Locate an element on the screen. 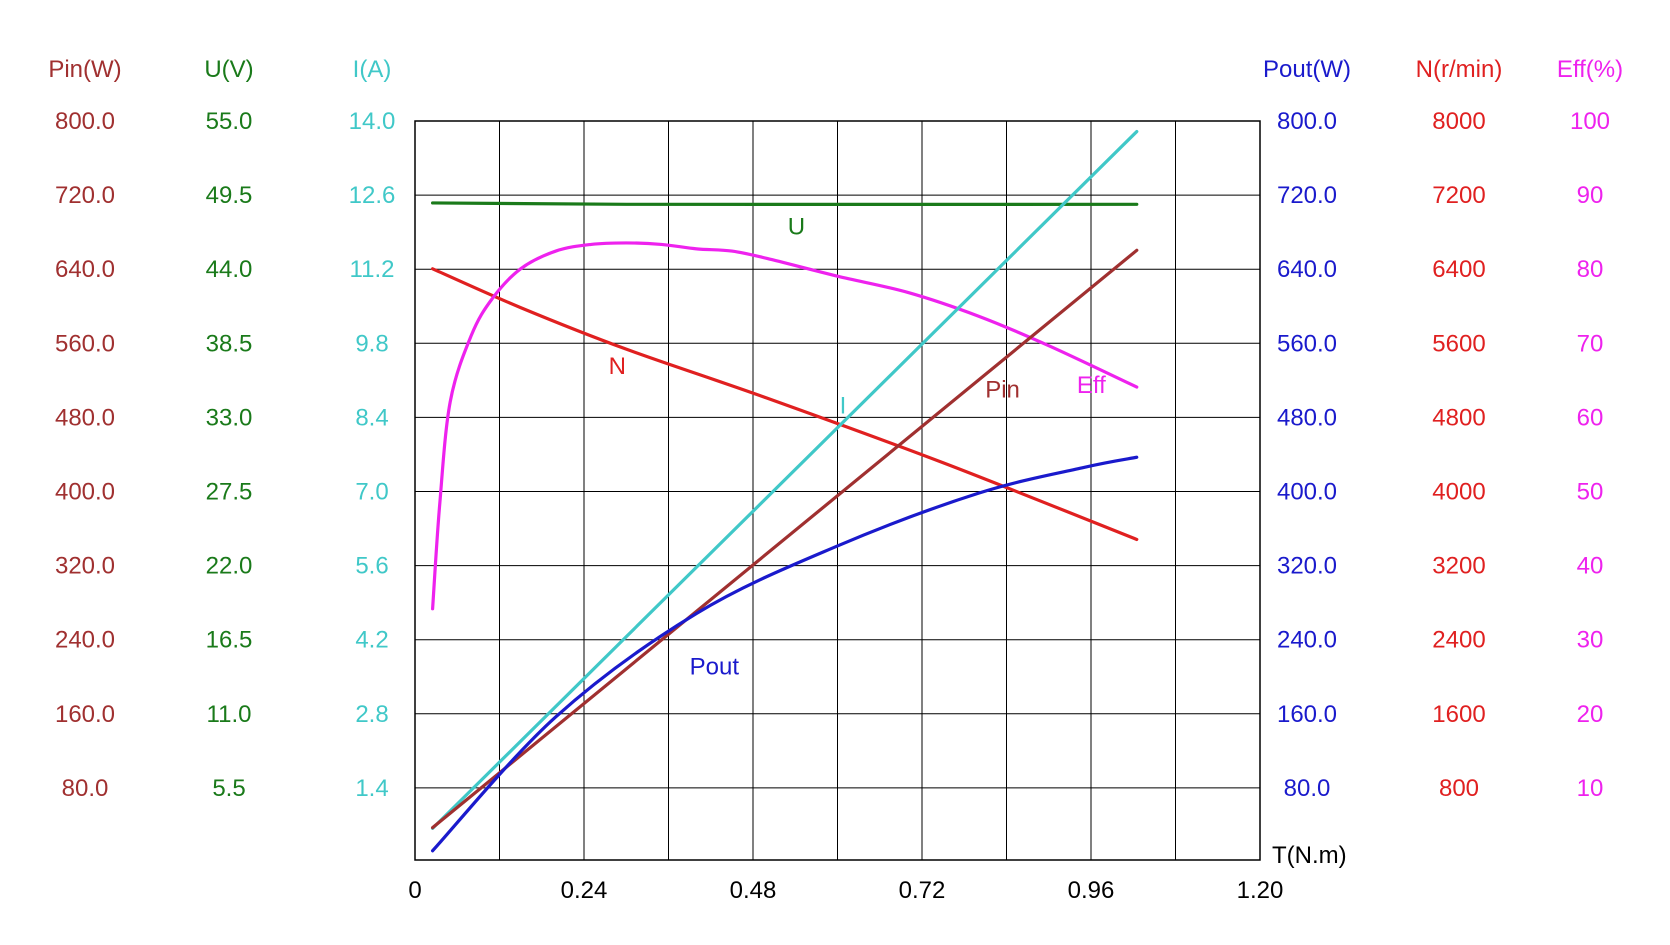  tick-label-n: 8000 is located at coordinates (1458, 121).